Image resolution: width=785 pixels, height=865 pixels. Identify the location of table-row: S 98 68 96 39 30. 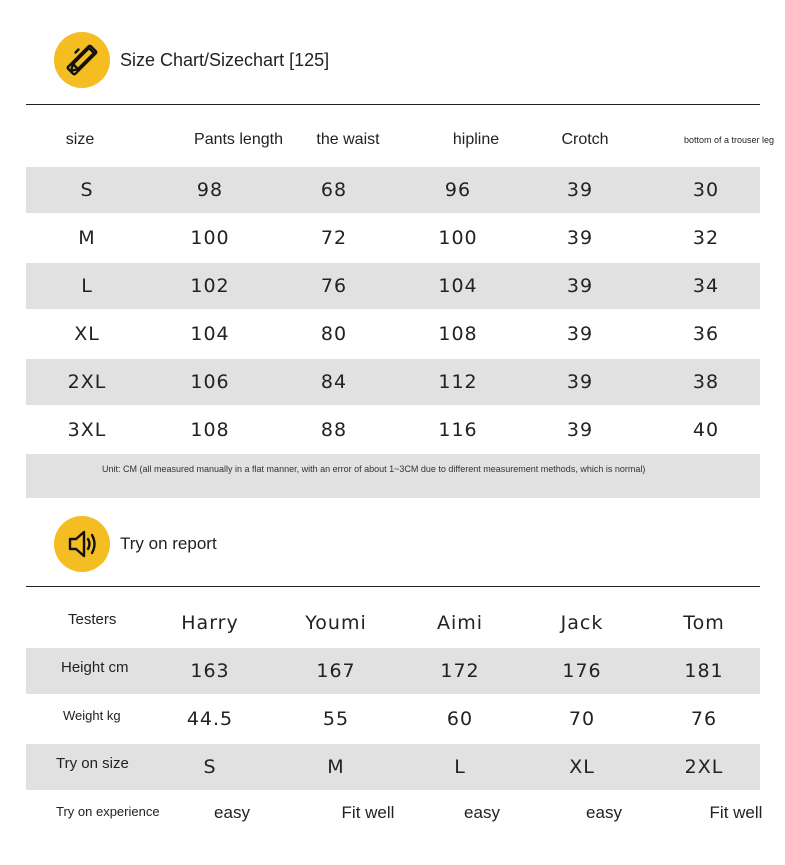
(393, 190).